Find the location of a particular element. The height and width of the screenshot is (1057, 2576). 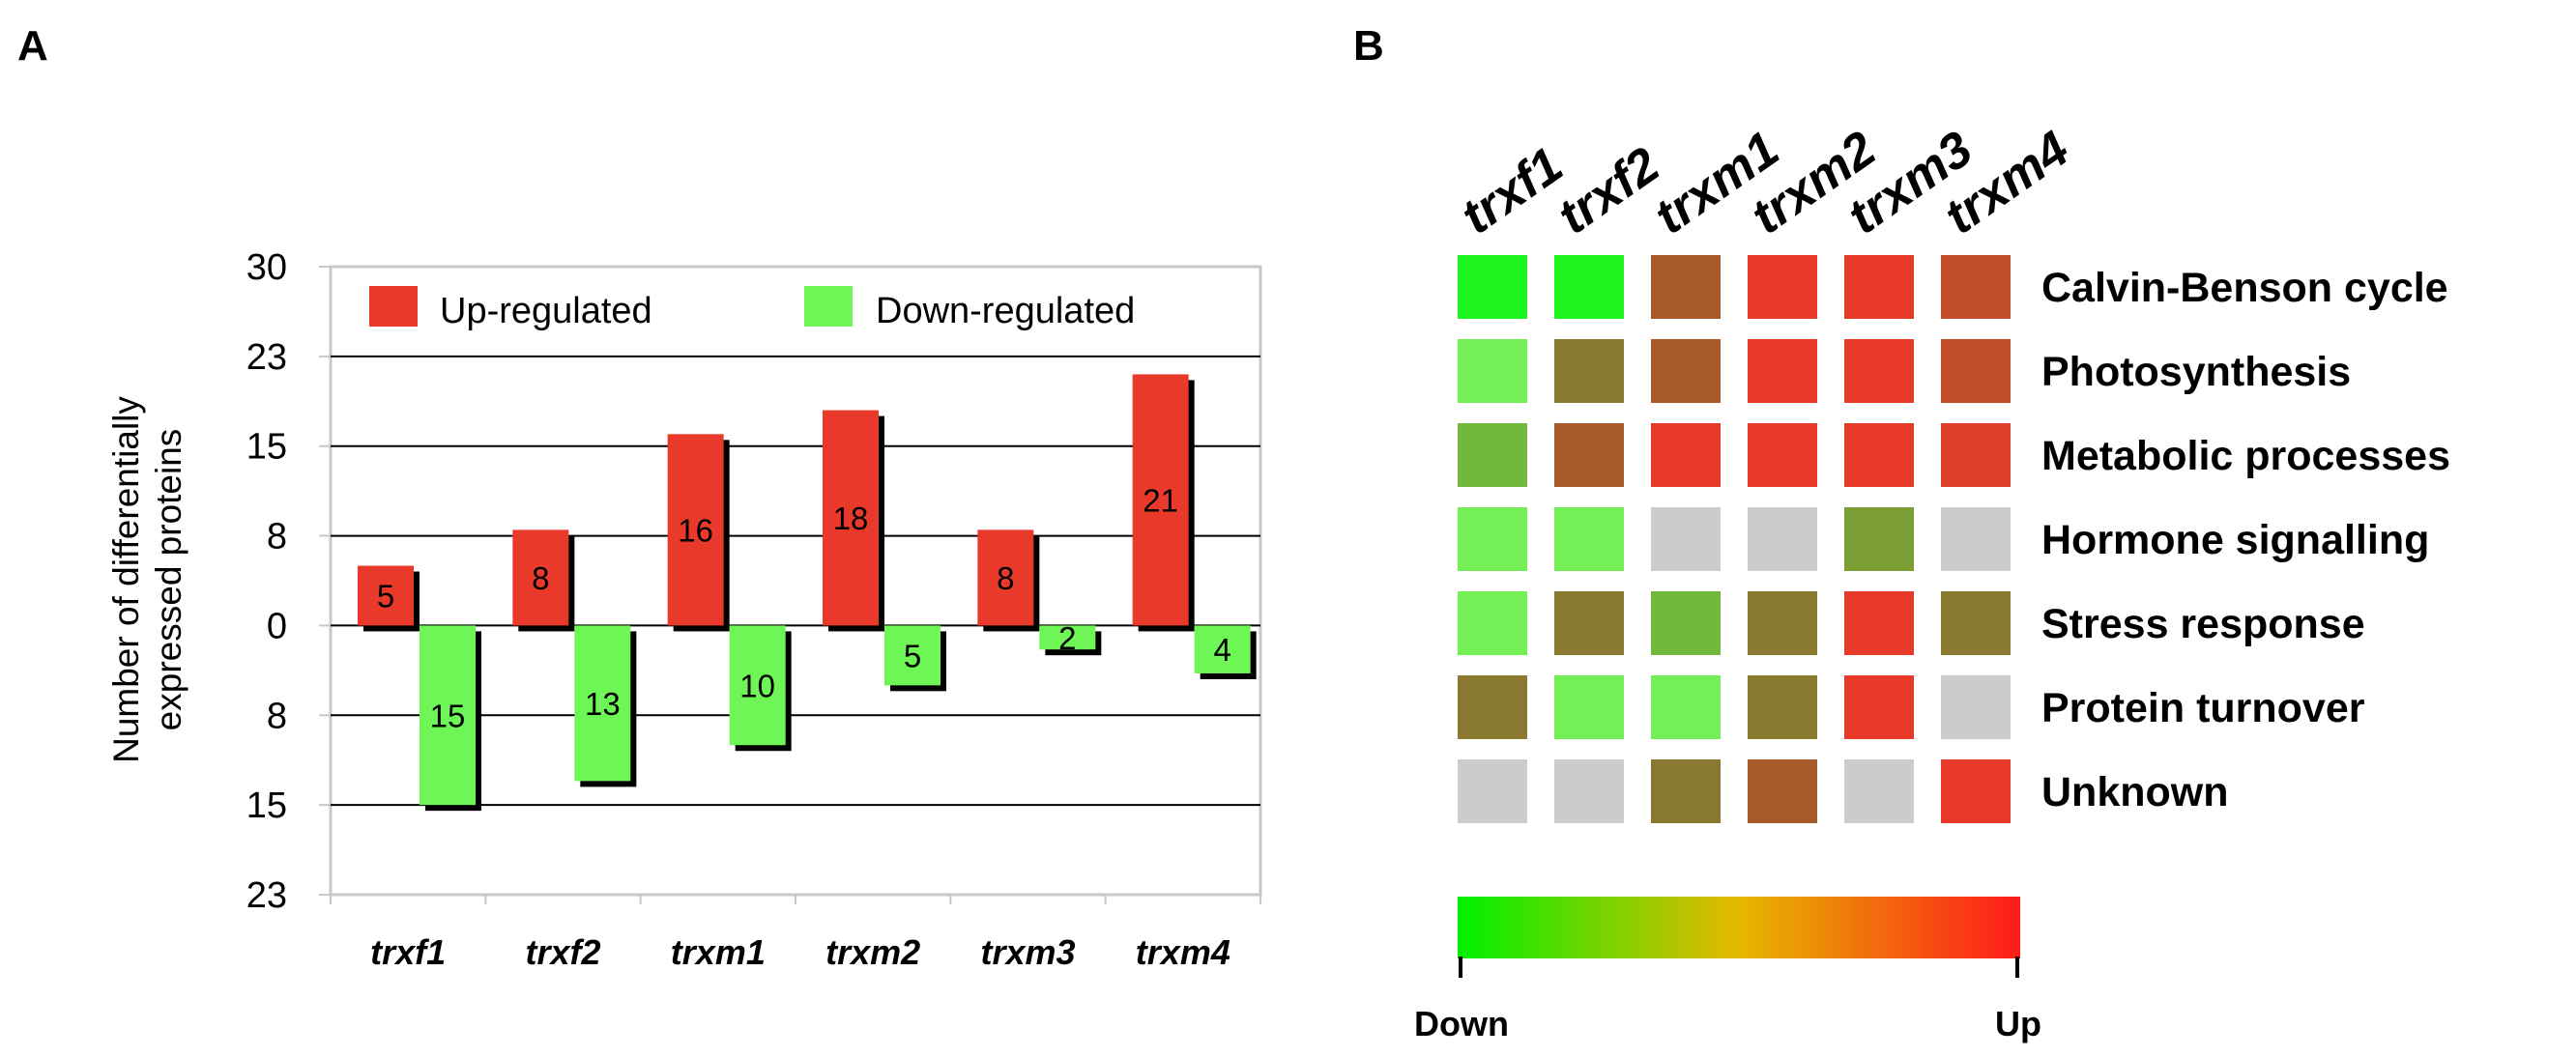

y-tick-label: 30 is located at coordinates (266, 267).